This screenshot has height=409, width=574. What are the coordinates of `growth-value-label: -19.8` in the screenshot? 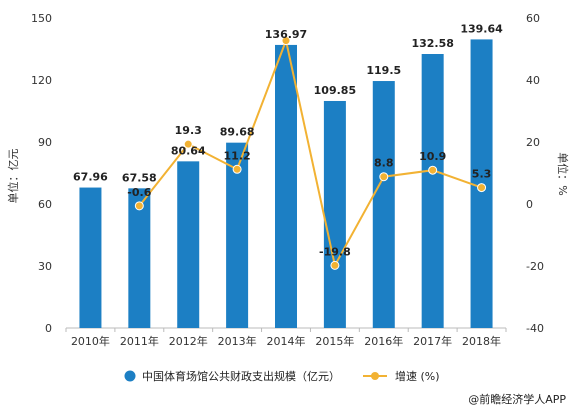 It's located at (335, 251).